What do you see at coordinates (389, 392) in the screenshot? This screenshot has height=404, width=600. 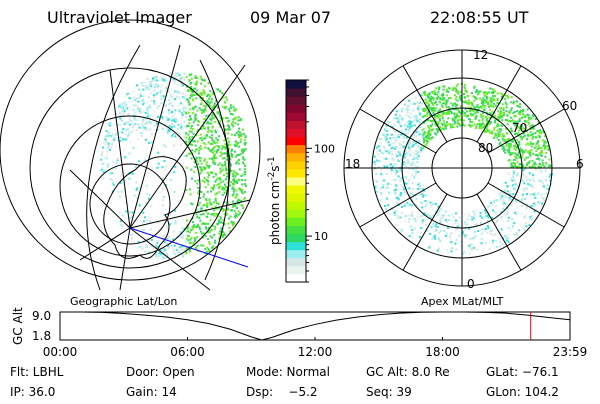 I see `info-seq: Seq: 39` at bounding box center [389, 392].